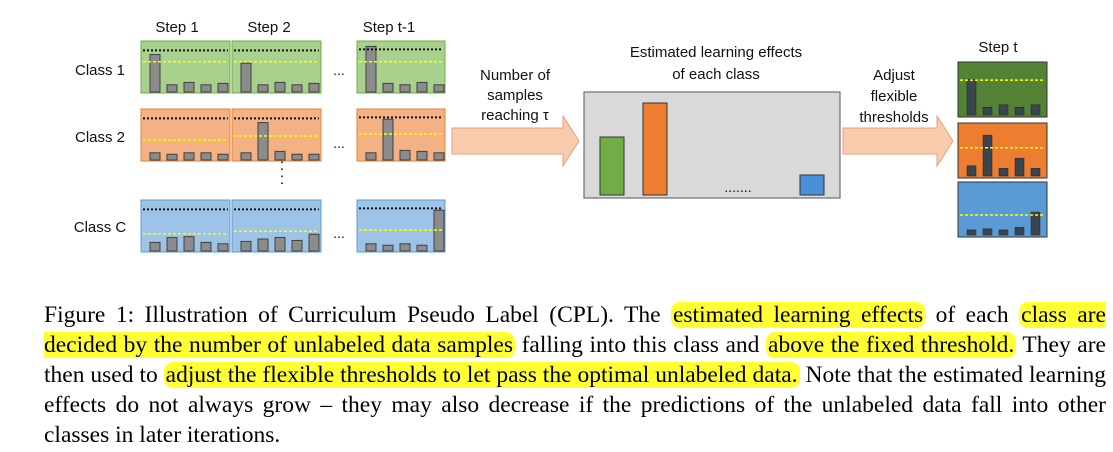 This screenshot has width=1113, height=452. I want to click on arrow-to-step-t, so click(898, 141).